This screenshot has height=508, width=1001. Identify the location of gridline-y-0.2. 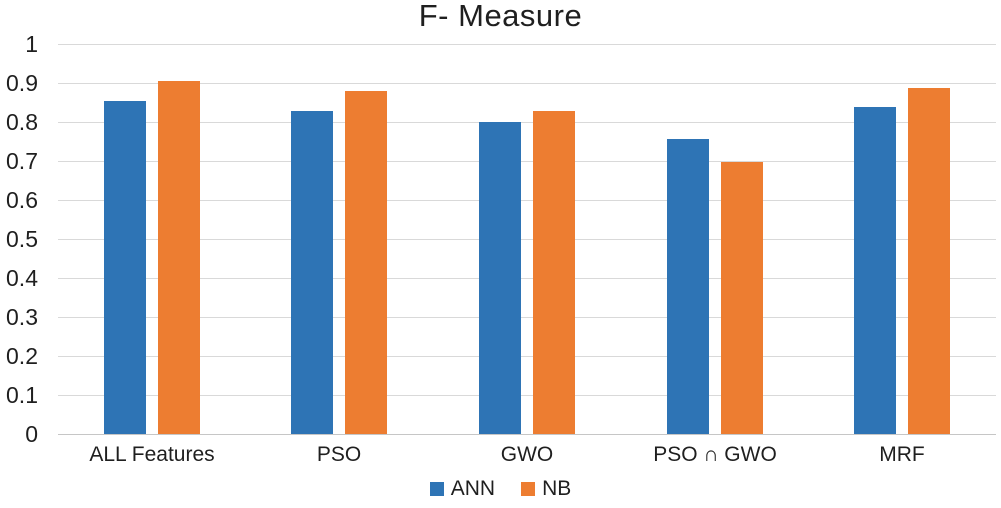
(527, 356).